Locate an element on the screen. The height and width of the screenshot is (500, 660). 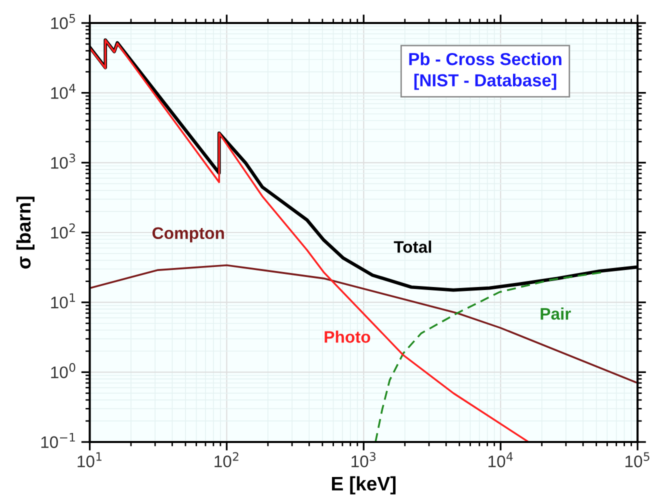
y-tick-label: 10$^{5}$ is located at coordinates (63, 22).